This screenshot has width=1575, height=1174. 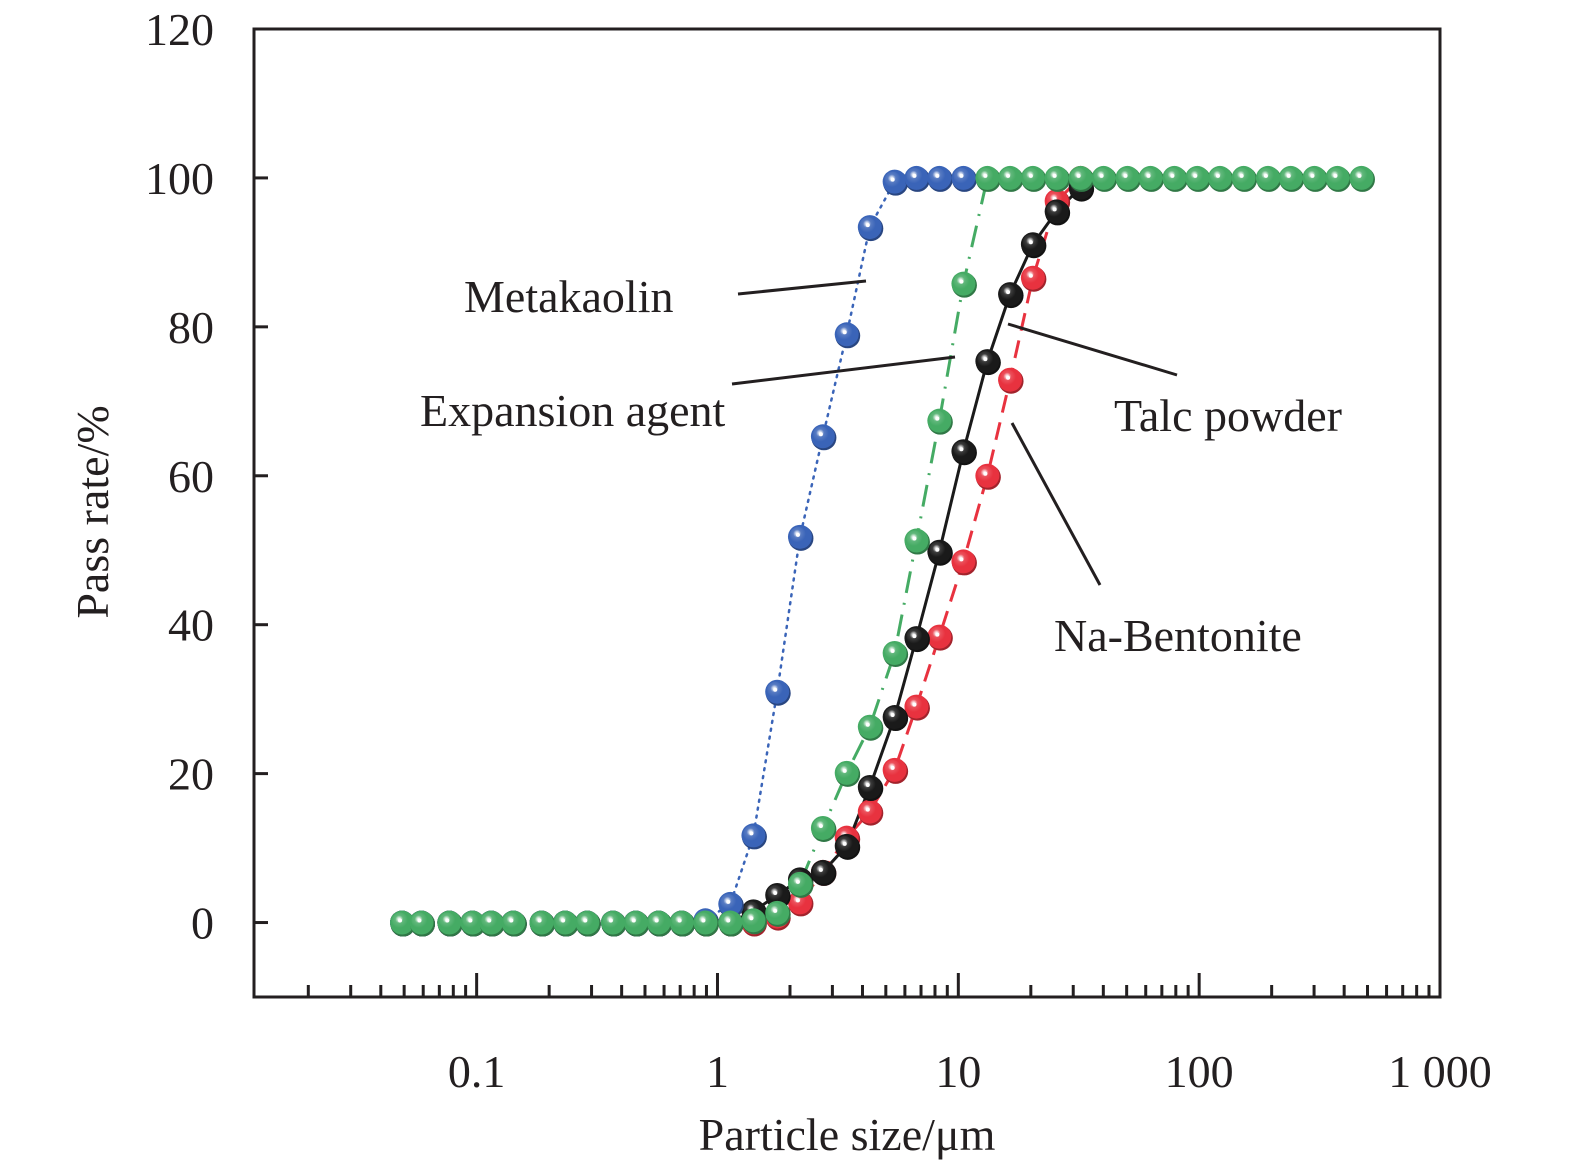 I want to click on x-tick-label: 1, so click(x=717, y=1071).